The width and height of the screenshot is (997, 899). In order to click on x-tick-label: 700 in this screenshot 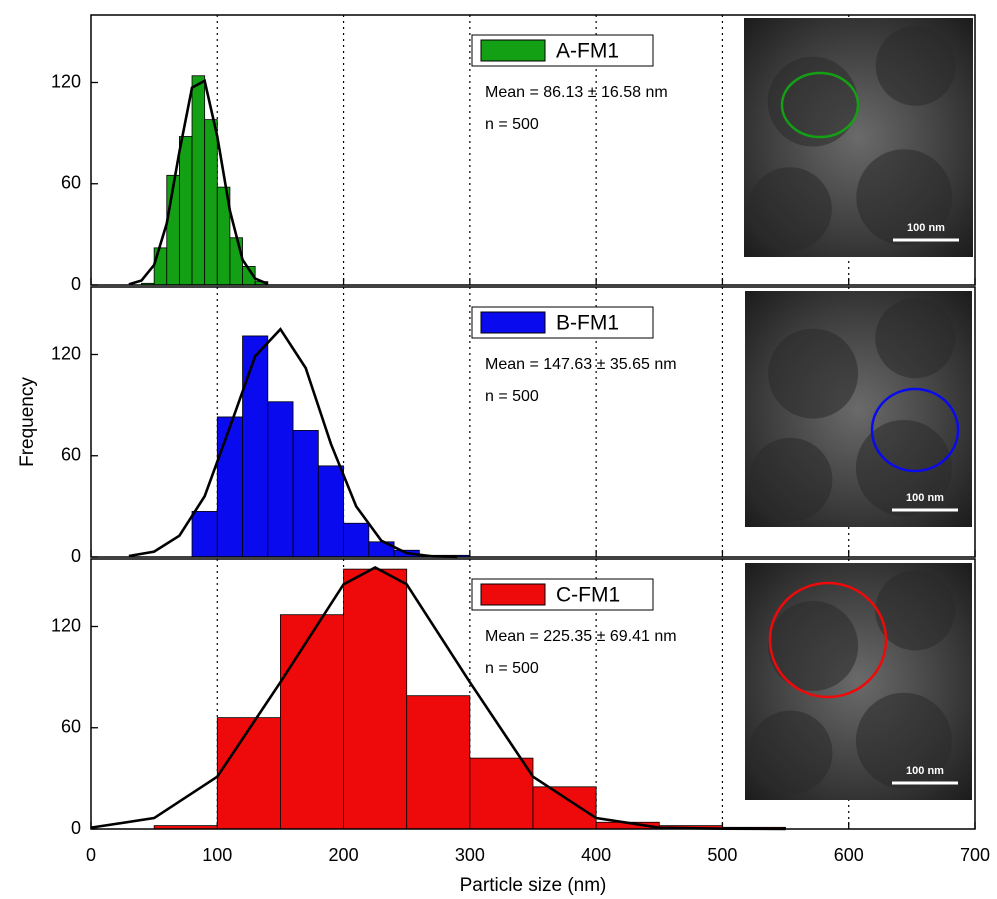, I will do `click(975, 855)`.